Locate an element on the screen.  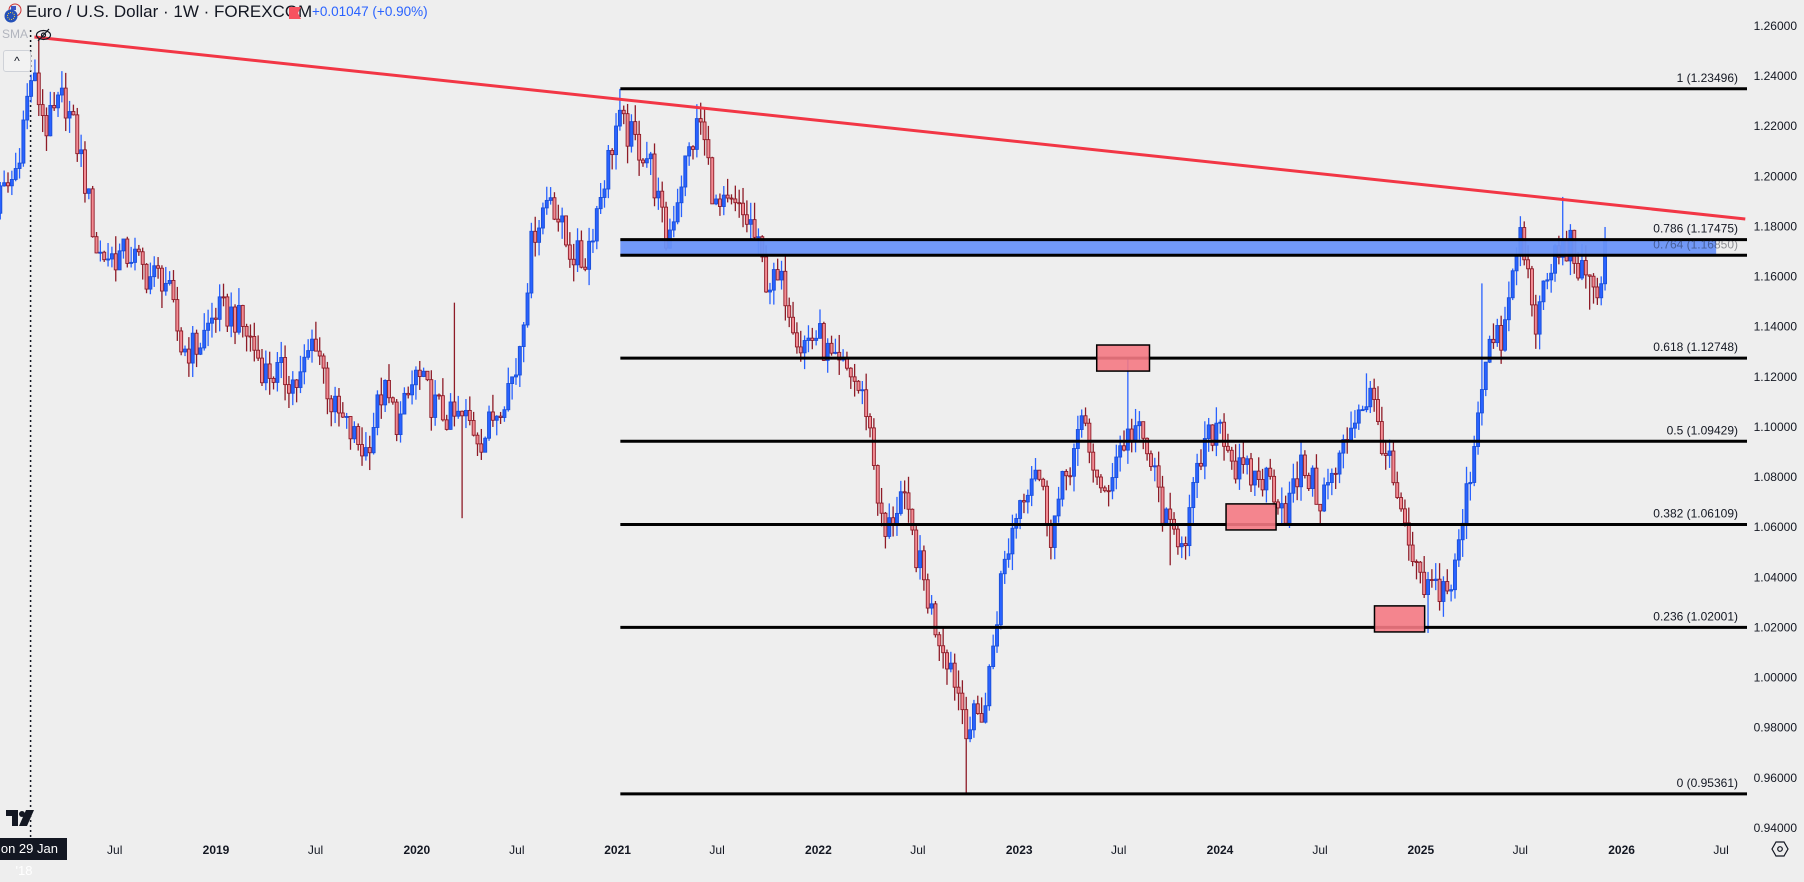
sma-indicator-label: SMA is located at coordinates (15, 34).